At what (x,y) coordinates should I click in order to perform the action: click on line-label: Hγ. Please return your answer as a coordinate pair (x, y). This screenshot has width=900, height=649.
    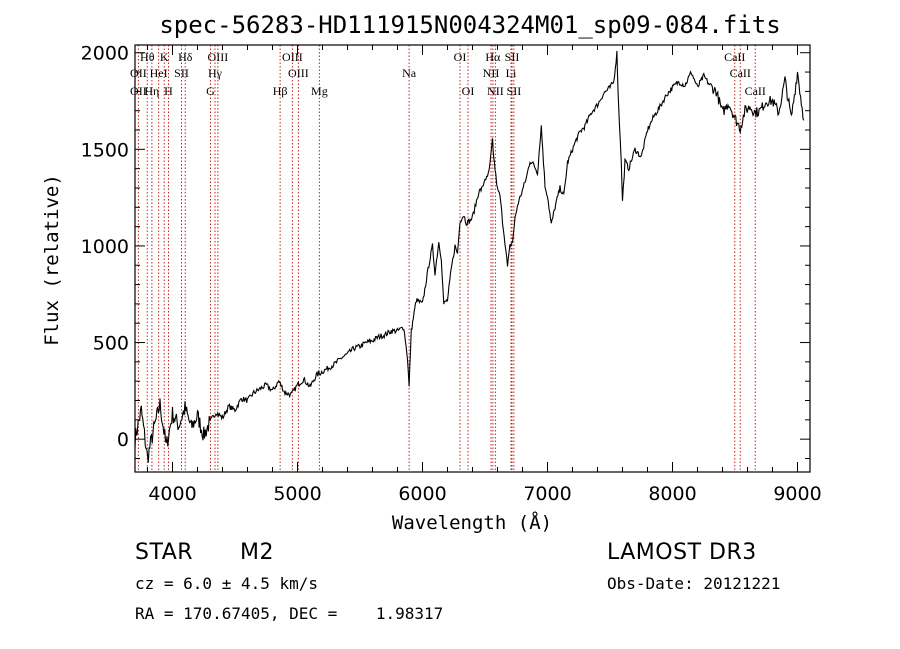
    Looking at the image, I should click on (215, 73).